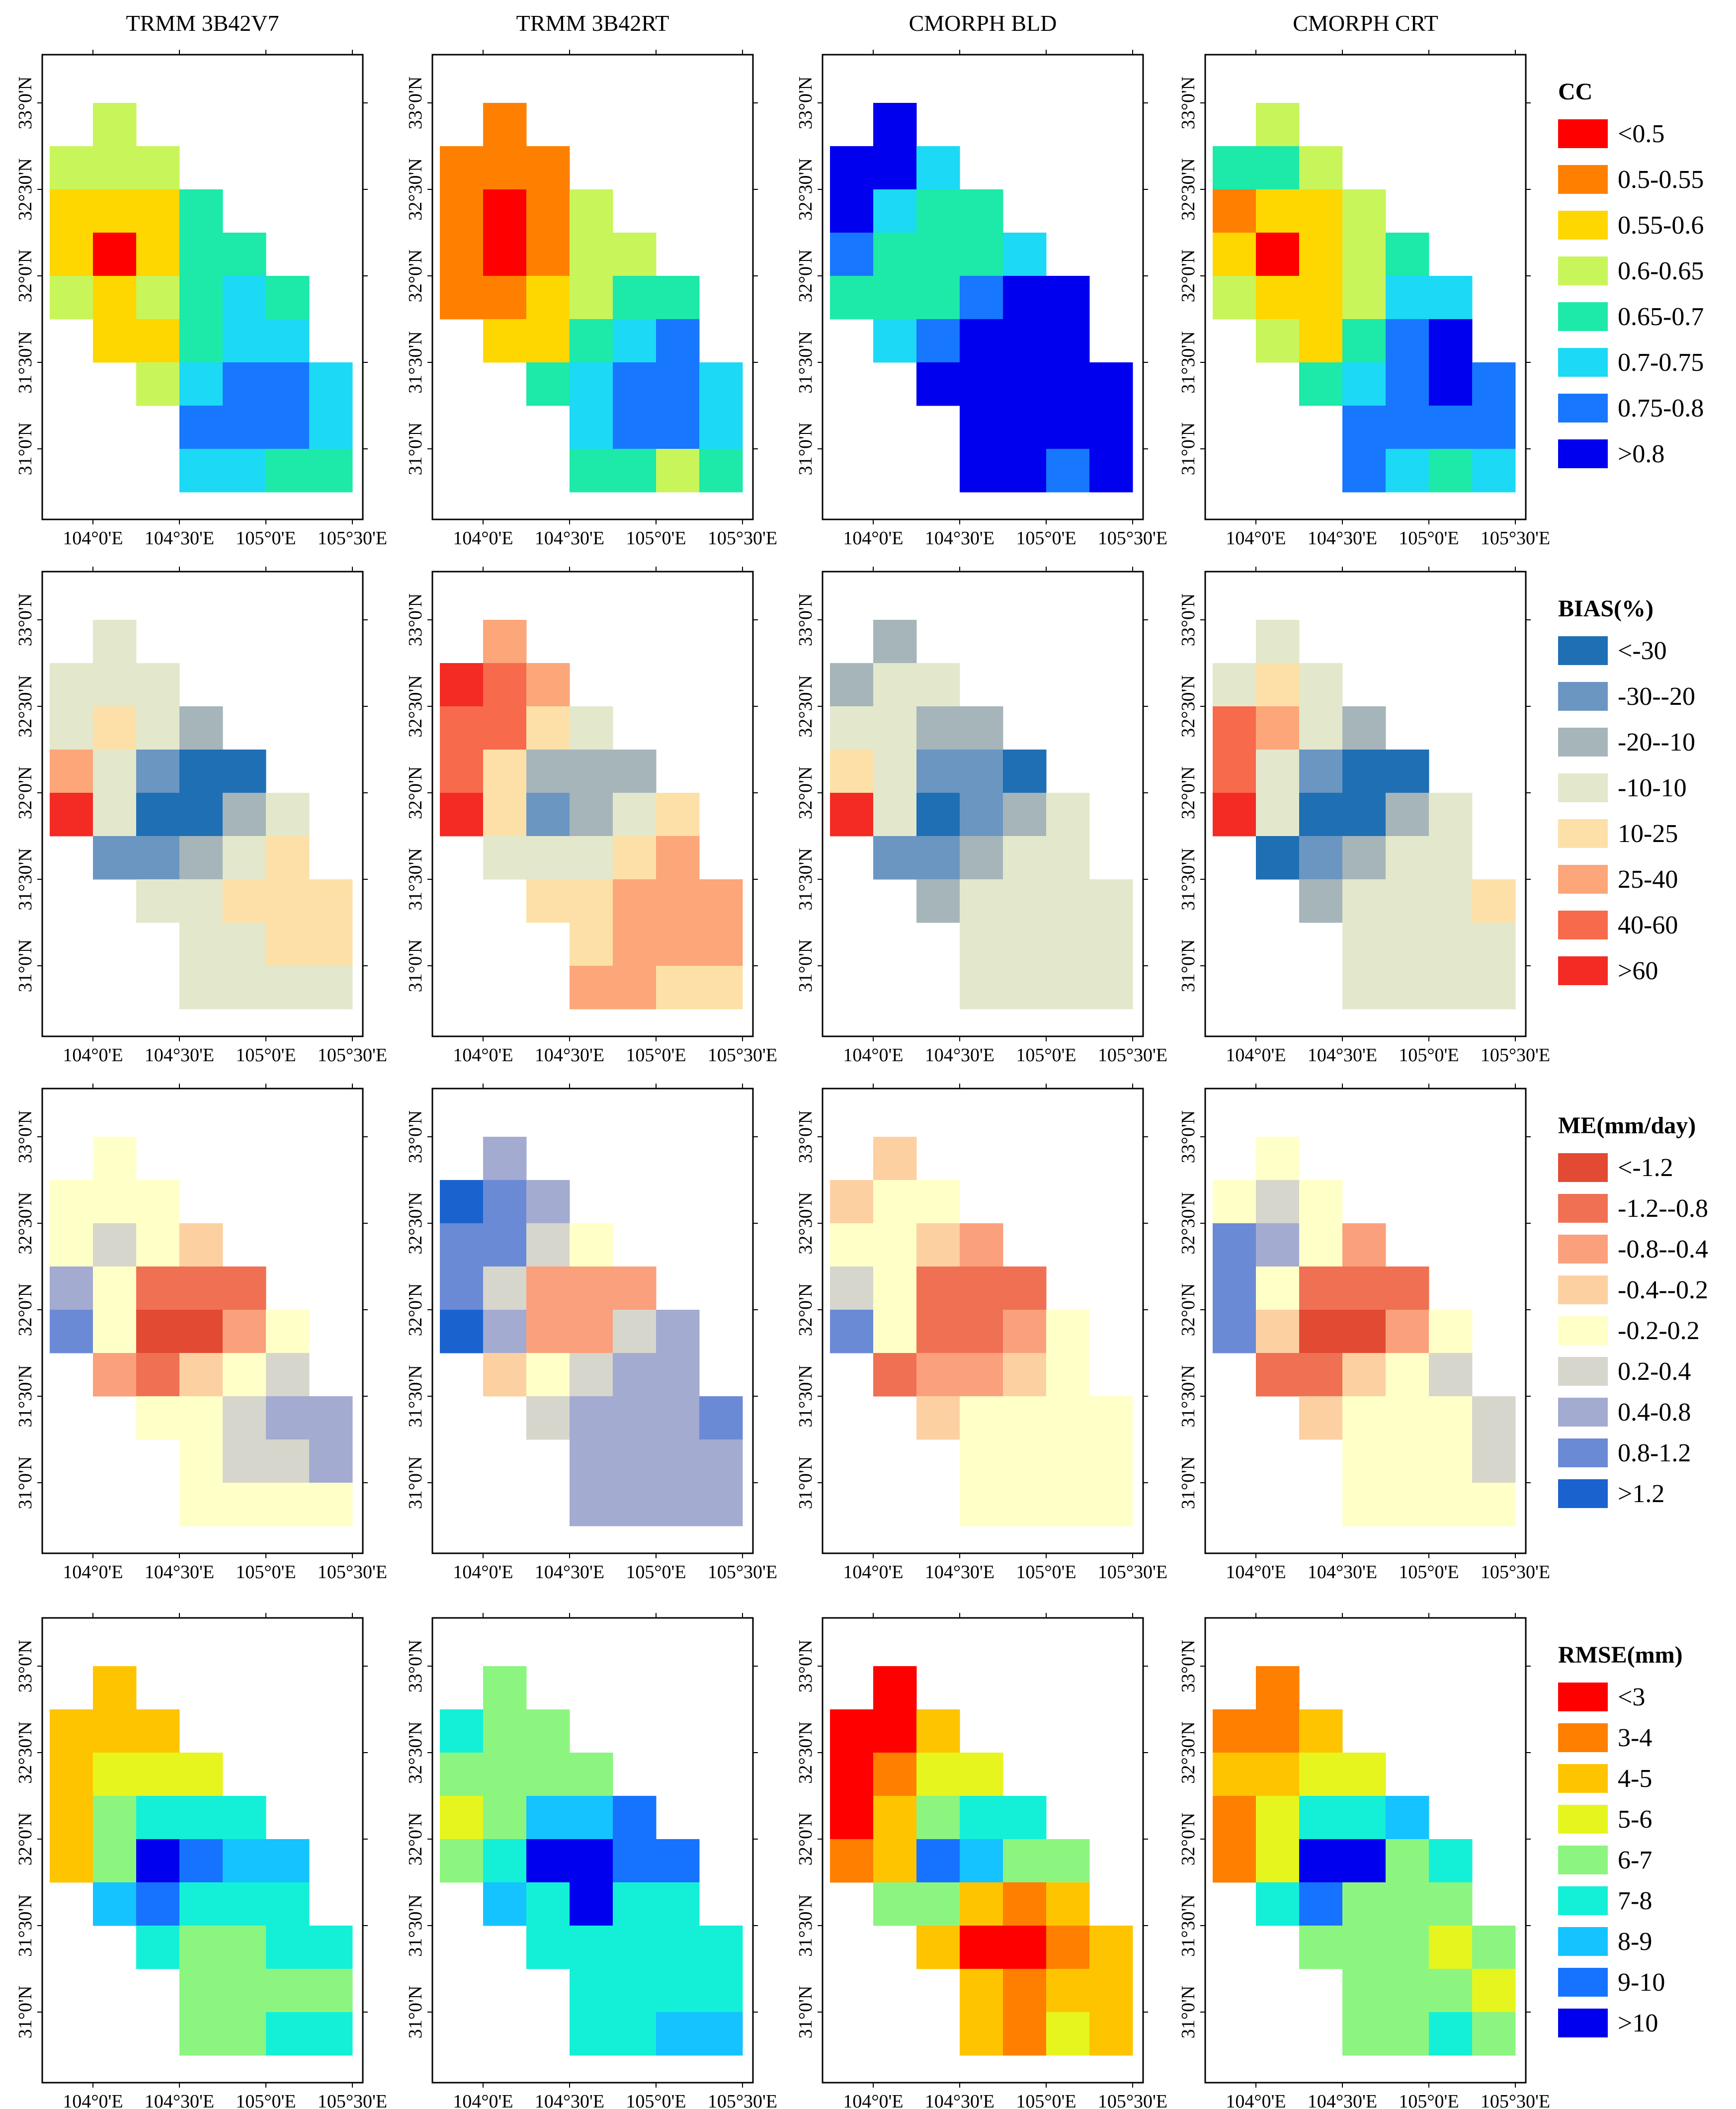 This screenshot has height=2109, width=1736. Describe the element at coordinates (1661, 225) in the screenshot. I see `legend-label: 0.55-0.6` at that location.